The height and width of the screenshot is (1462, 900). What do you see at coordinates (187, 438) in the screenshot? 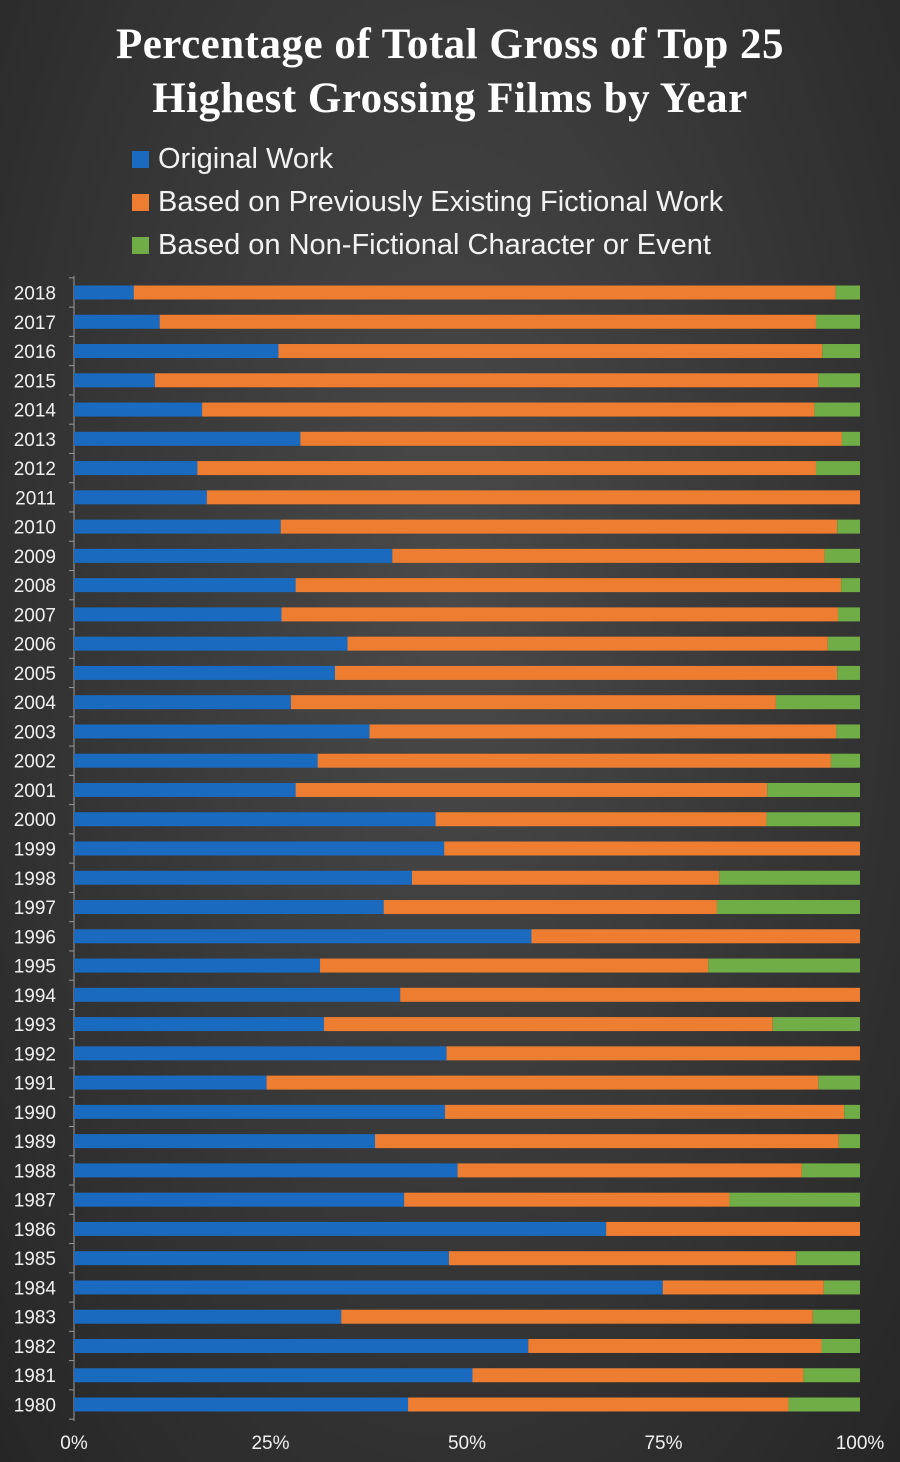
I see `bar-original-work-2013` at bounding box center [187, 438].